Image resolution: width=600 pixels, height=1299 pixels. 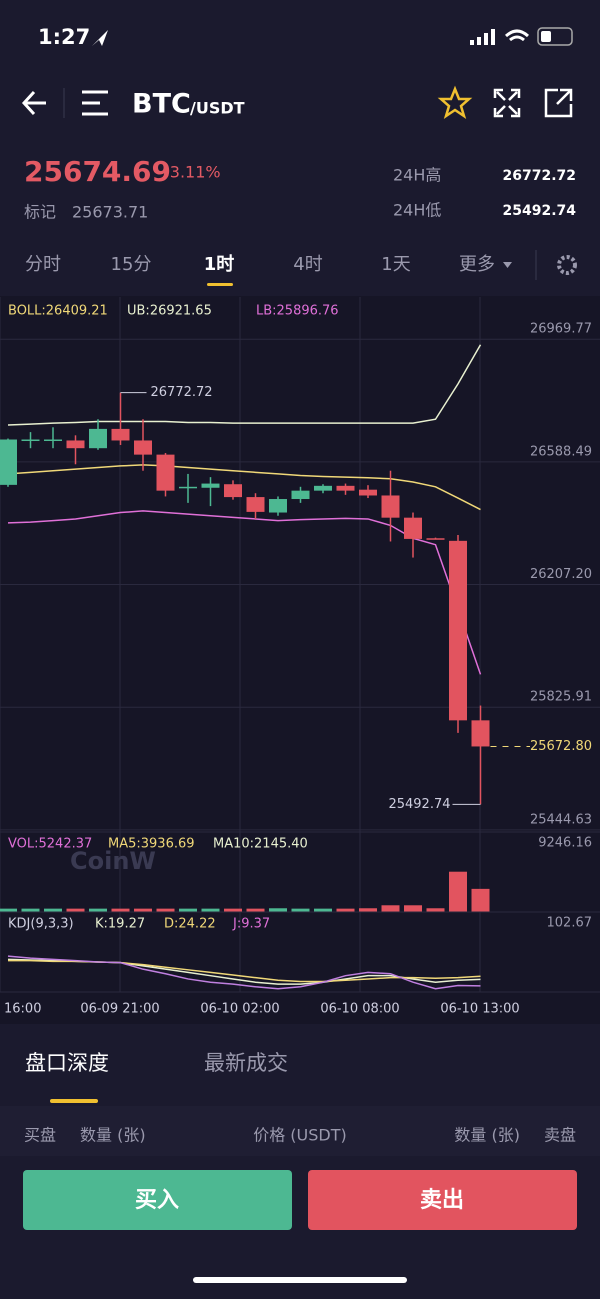 I want to click on low-annotation: 25492.74, so click(x=419, y=804).